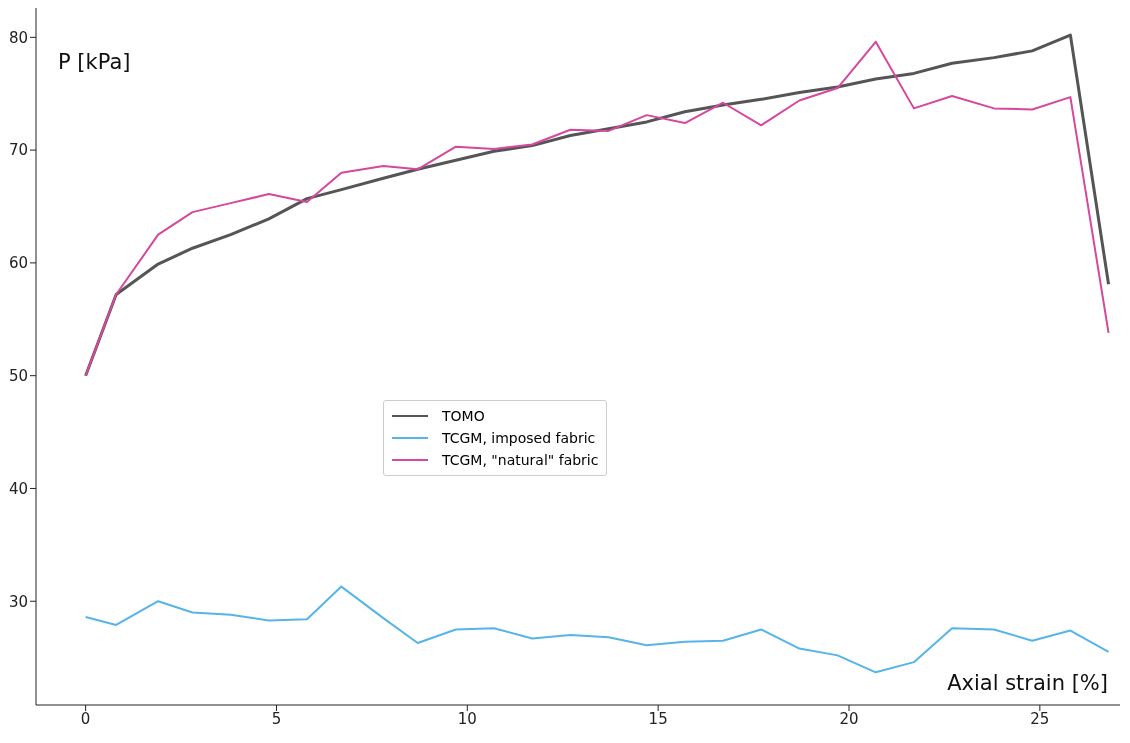 The width and height of the screenshot is (1130, 743). Describe the element at coordinates (1027, 683) in the screenshot. I see `x-axis-title: Axial strain [%]` at that location.